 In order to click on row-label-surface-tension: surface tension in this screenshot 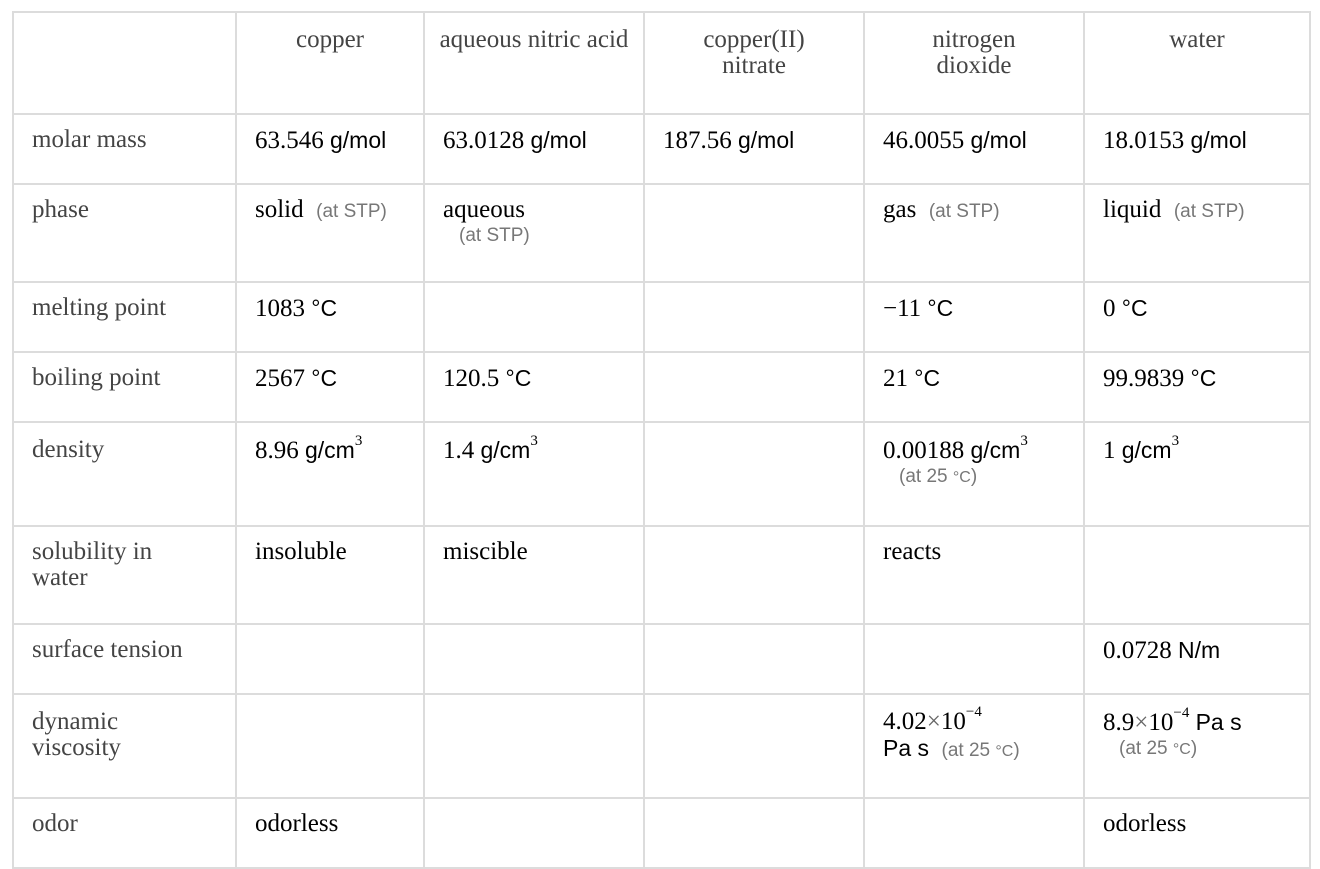, I will do `click(124, 659)`.